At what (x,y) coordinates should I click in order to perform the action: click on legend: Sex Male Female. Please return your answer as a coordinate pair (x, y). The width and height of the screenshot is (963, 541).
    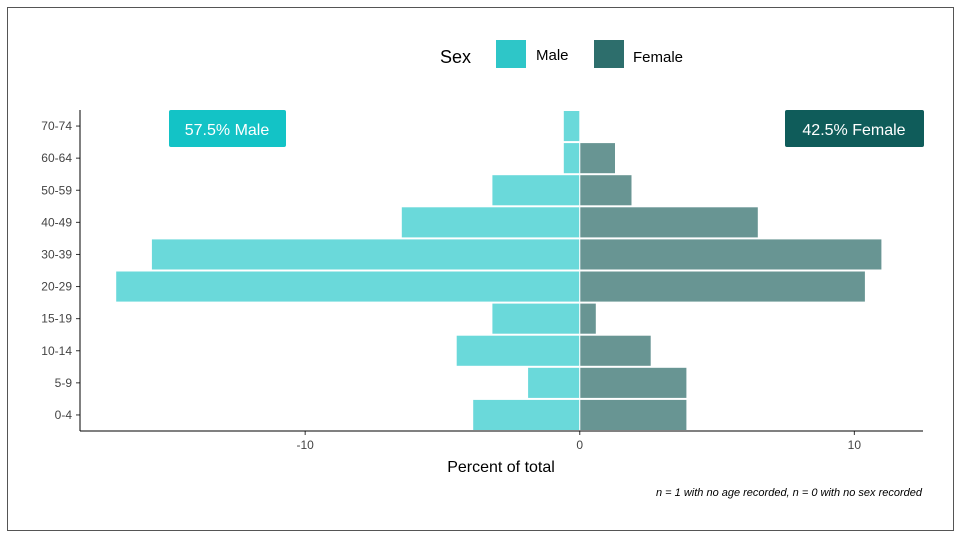
    Looking at the image, I should click on (561, 54).